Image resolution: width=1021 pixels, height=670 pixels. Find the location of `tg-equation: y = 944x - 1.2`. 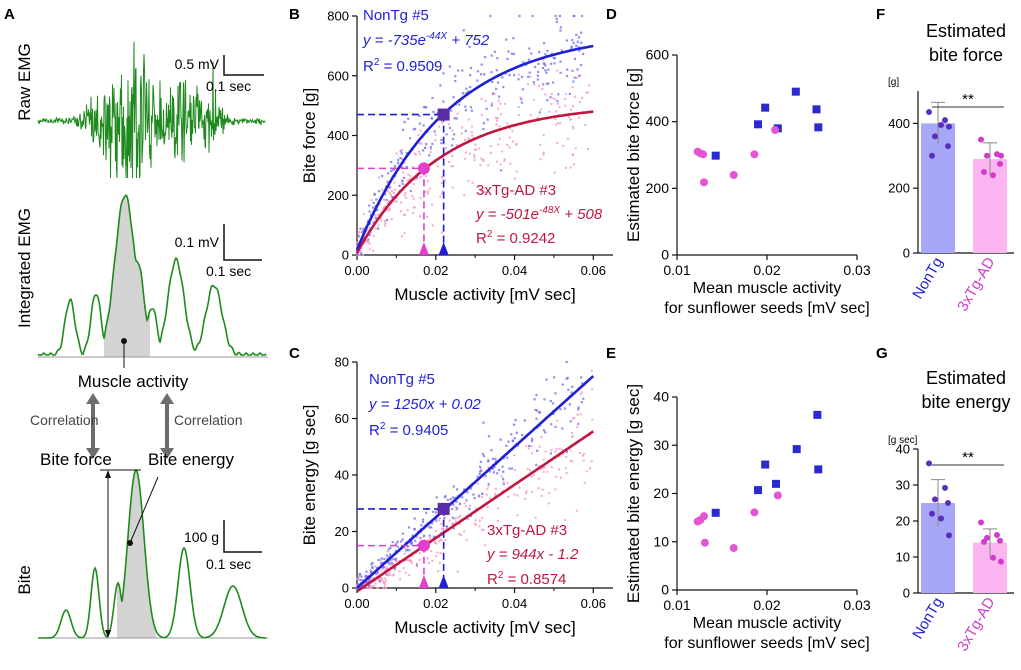

tg-equation: y = 944x - 1.2 is located at coordinates (532, 554).